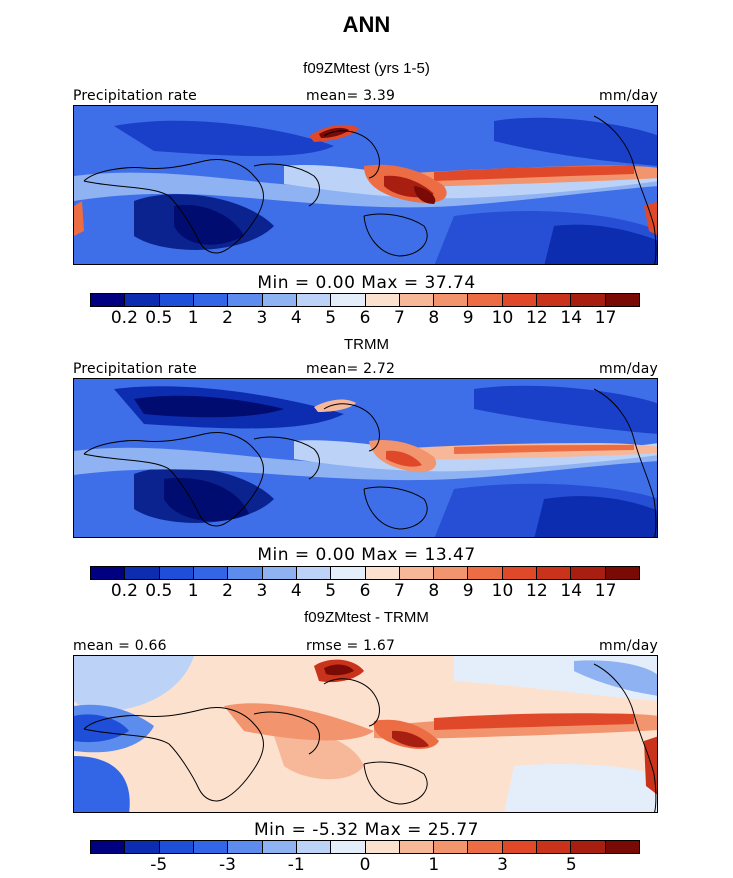 The width and height of the screenshot is (733, 878). Describe the element at coordinates (537, 591) in the screenshot. I see `colorbar-tick-label: 12` at that location.